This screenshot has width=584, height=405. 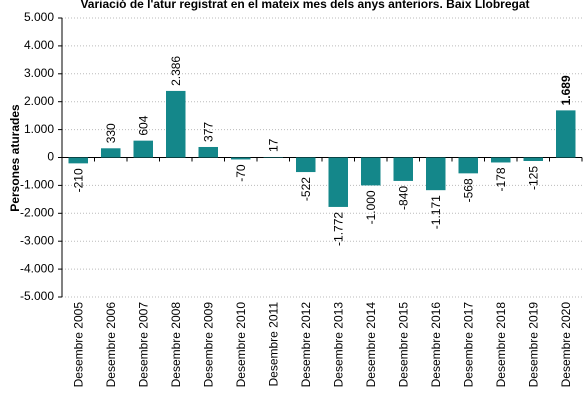 I want to click on x-tick-label: Desembre 2020, so click(x=566, y=345).